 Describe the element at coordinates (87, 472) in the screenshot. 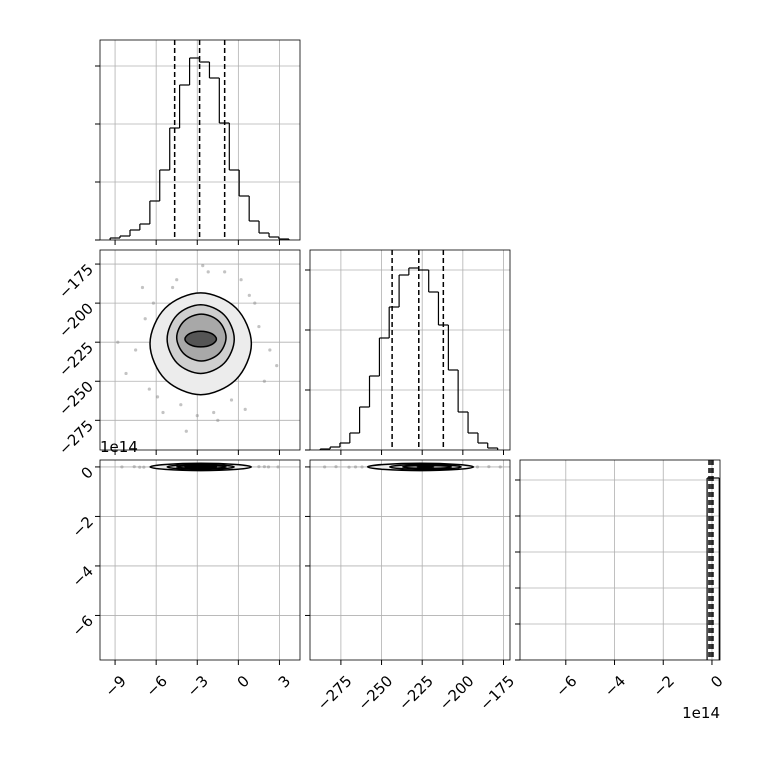

I see `y-tick-label: 0` at that location.